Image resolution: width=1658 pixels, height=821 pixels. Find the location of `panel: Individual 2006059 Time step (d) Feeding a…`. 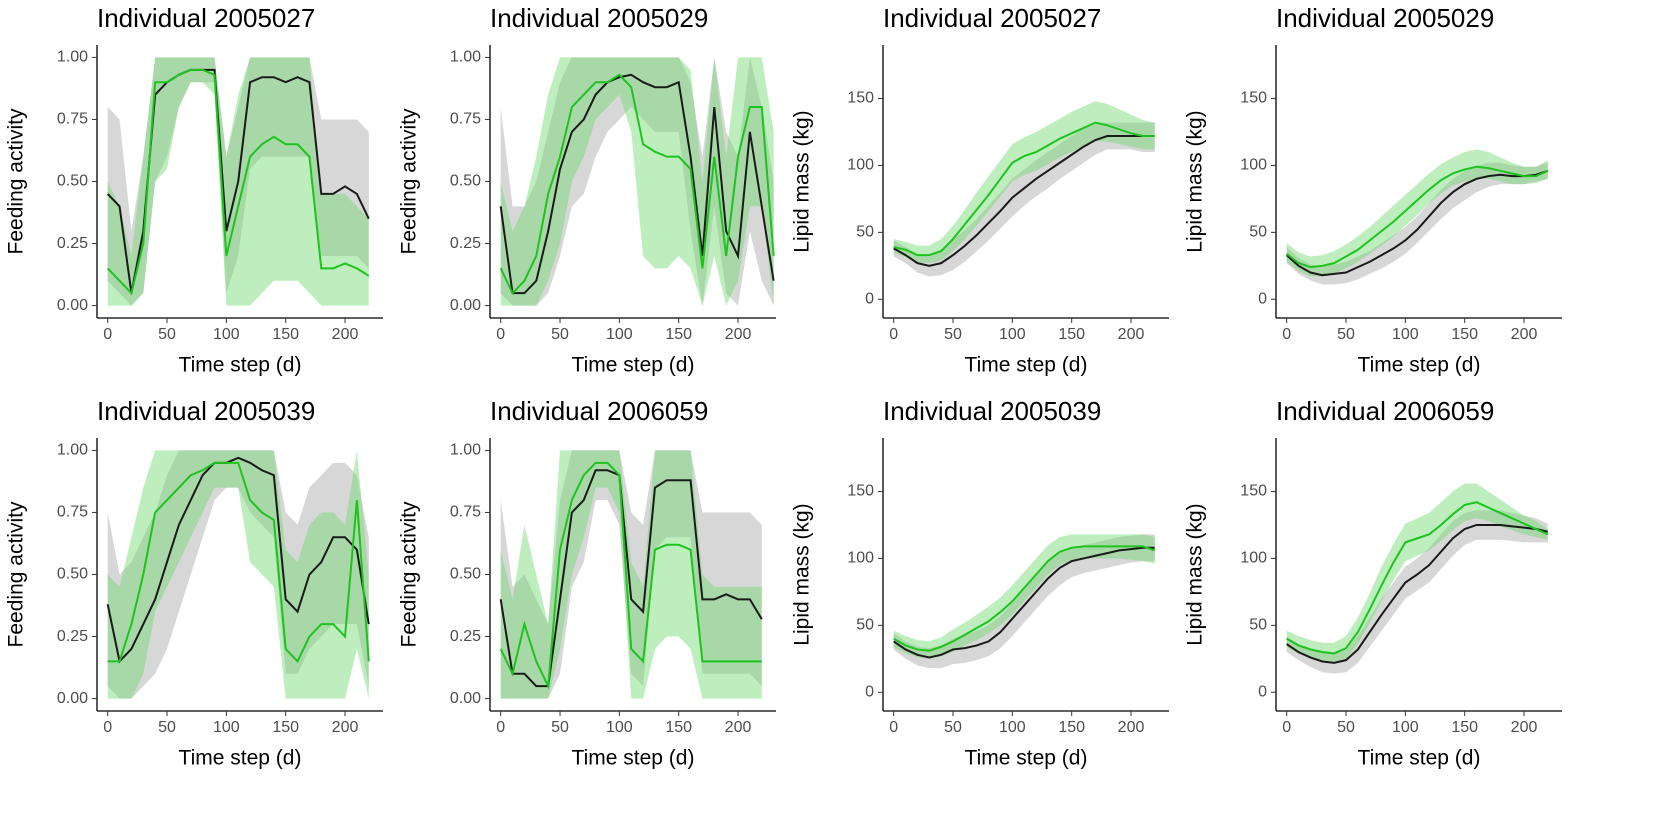

panel: Individual 2006059 Time step (d) Feeding a… is located at coordinates (587, 583).